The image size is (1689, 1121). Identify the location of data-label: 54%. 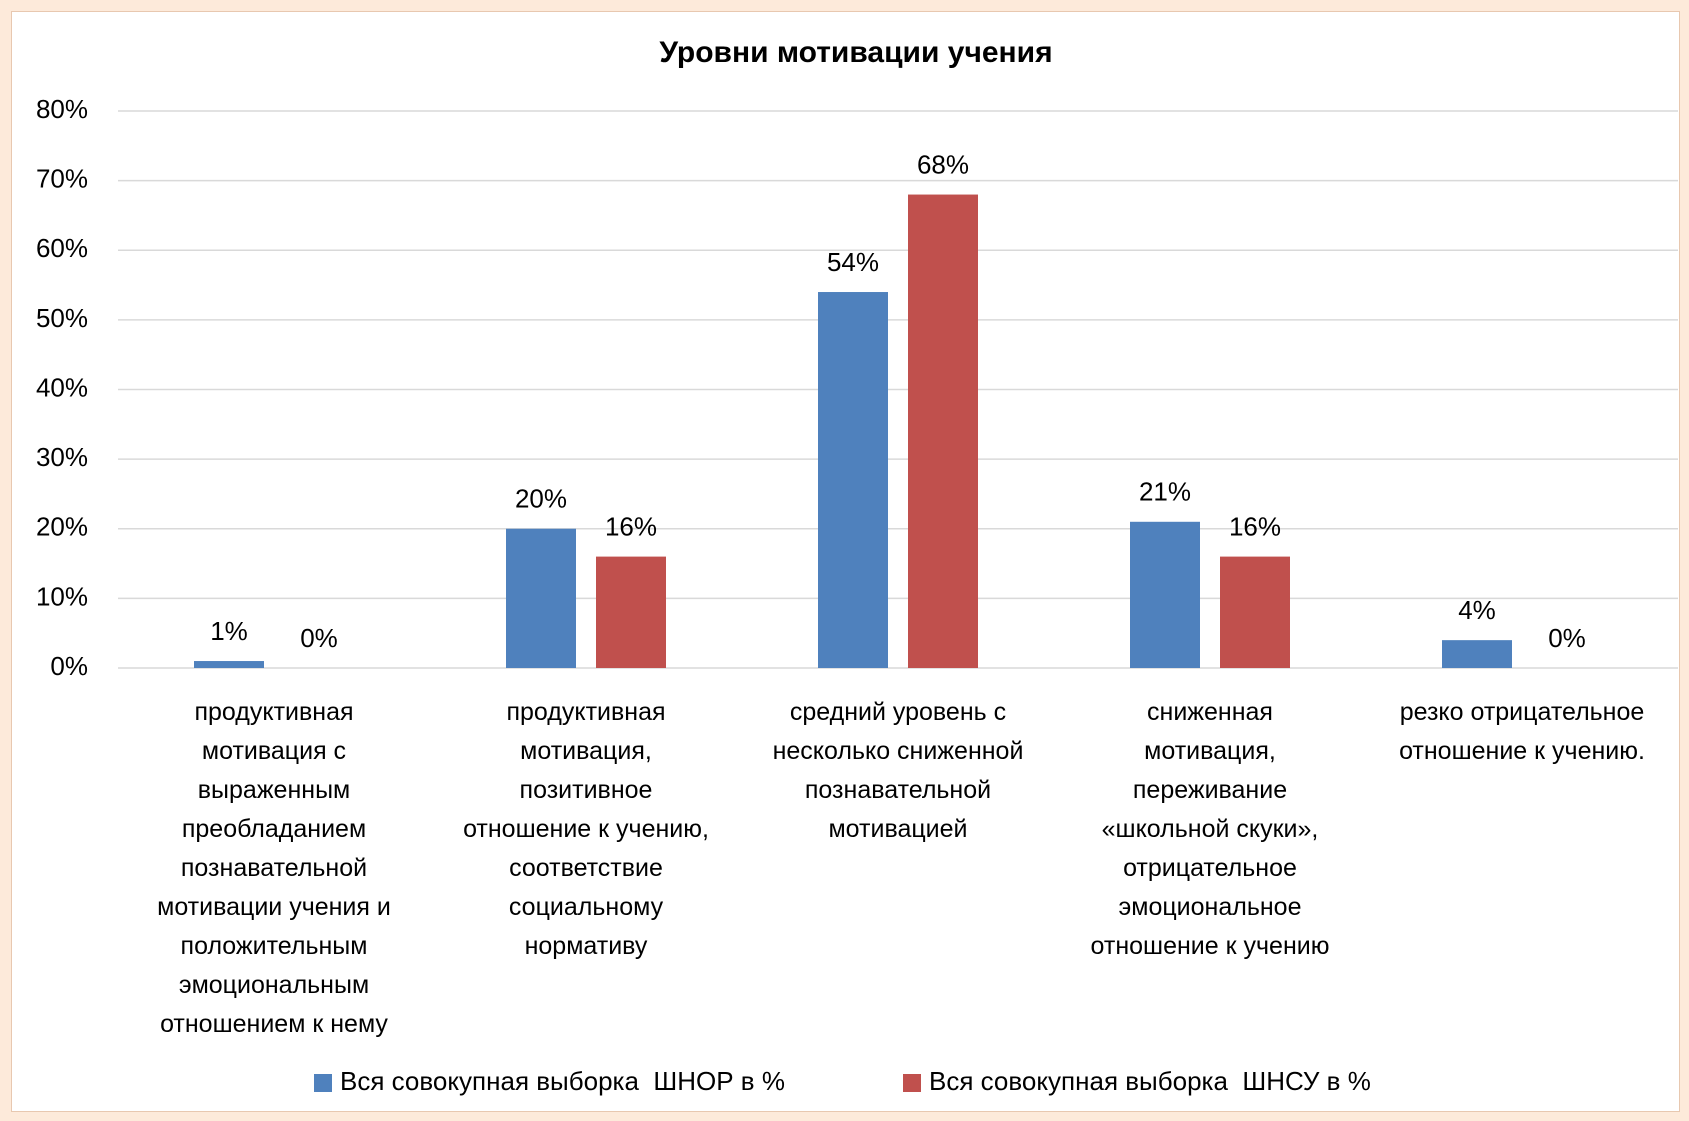
(853, 262).